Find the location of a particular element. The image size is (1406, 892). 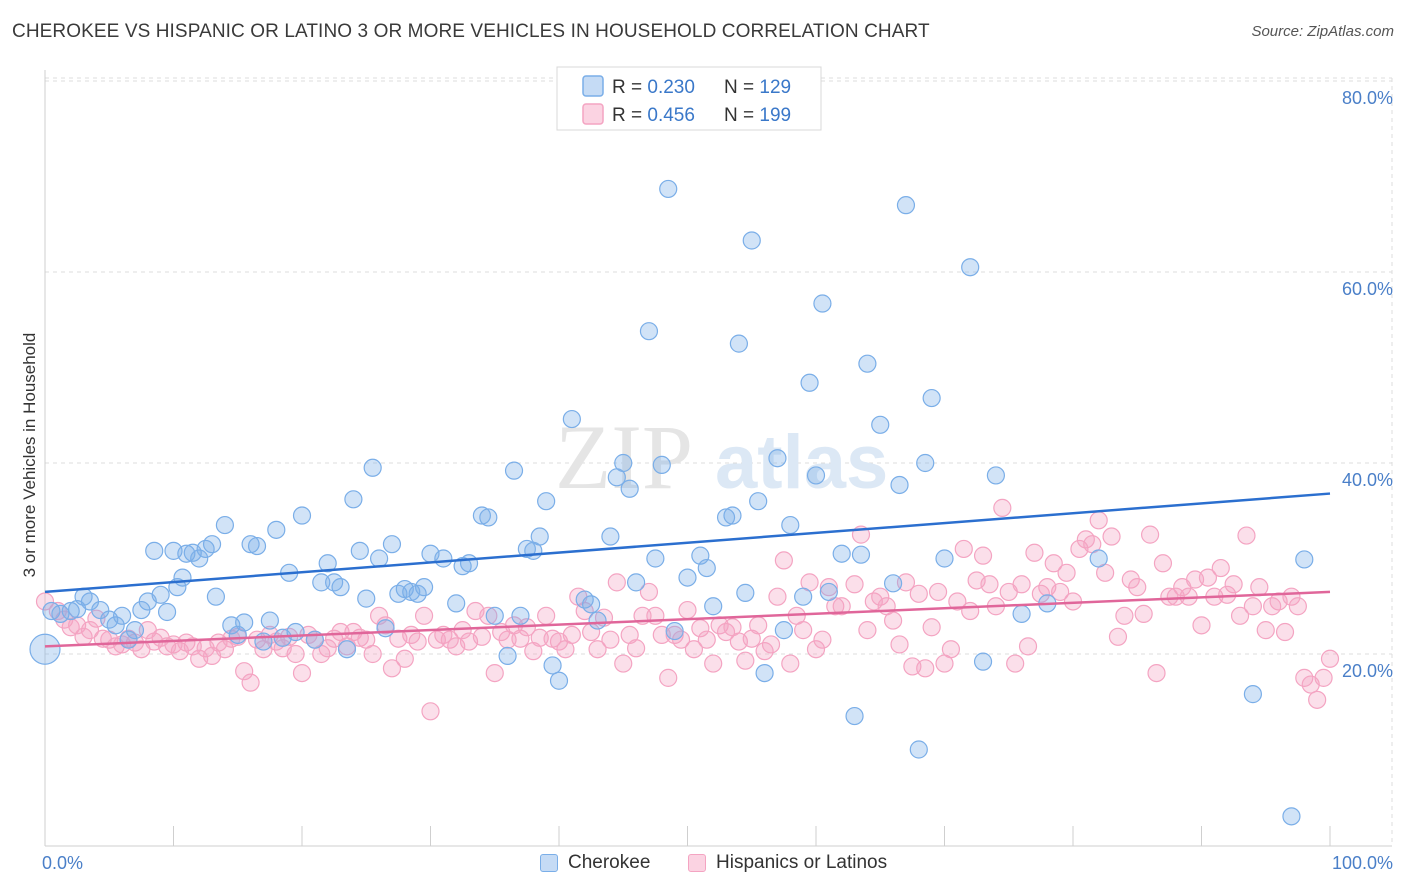

x-tick-label-0: 0.0% is located at coordinates (62, 863).